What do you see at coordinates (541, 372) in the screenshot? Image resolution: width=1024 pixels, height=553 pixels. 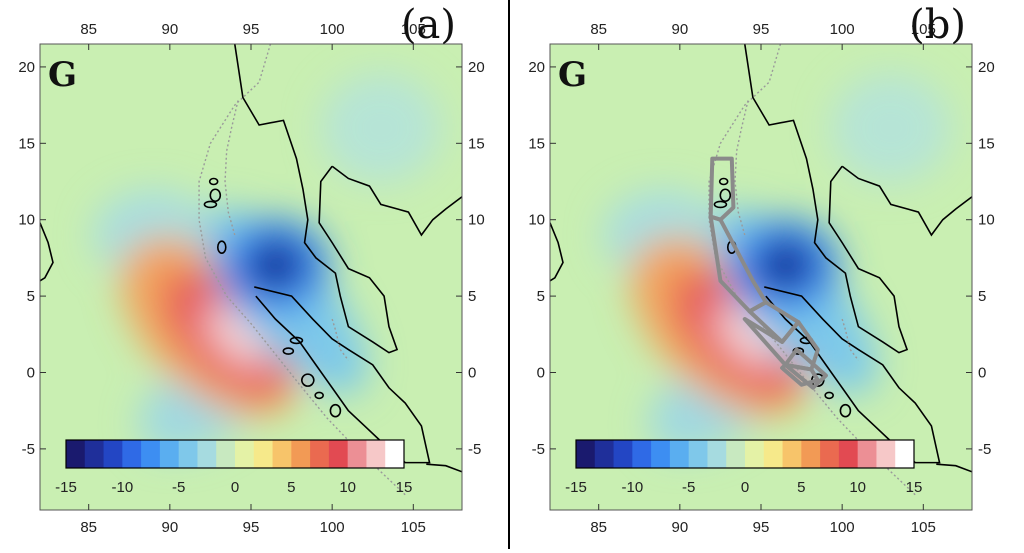 I see `y-tick-label-left: 0` at bounding box center [541, 372].